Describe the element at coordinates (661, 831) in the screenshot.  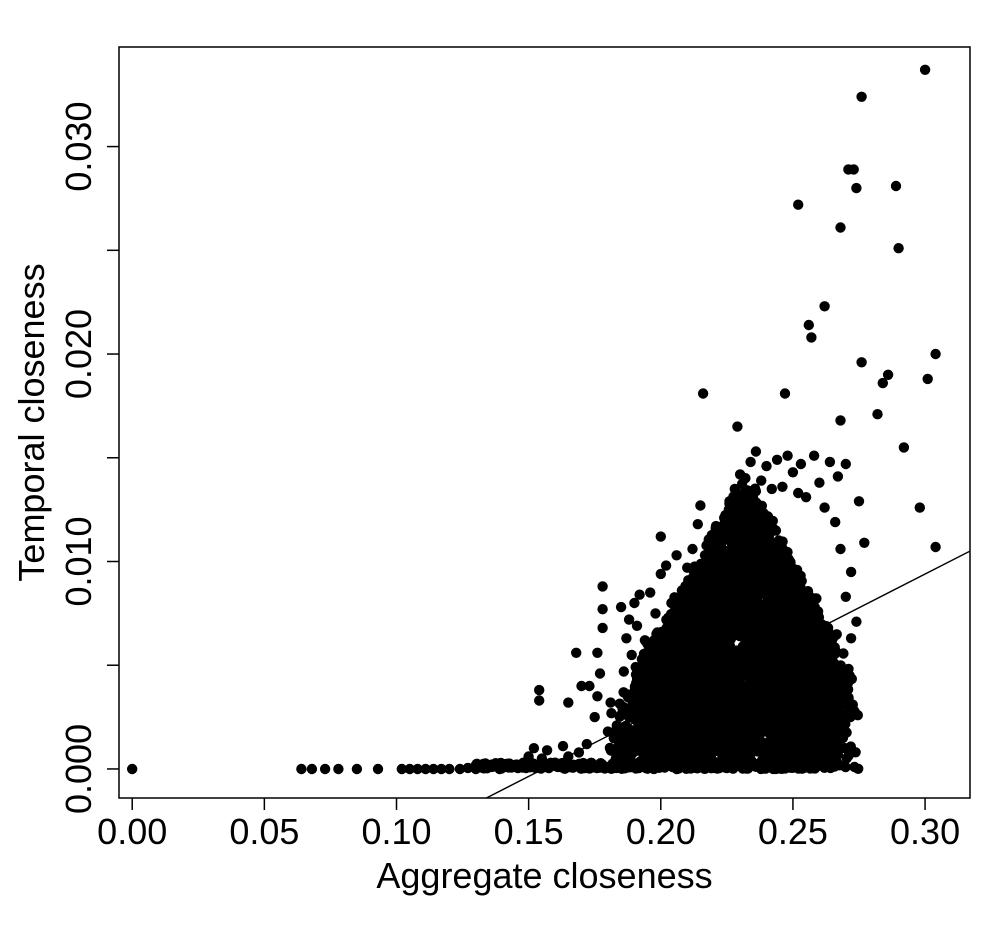
I see `x-tick-label: 0.20` at that location.